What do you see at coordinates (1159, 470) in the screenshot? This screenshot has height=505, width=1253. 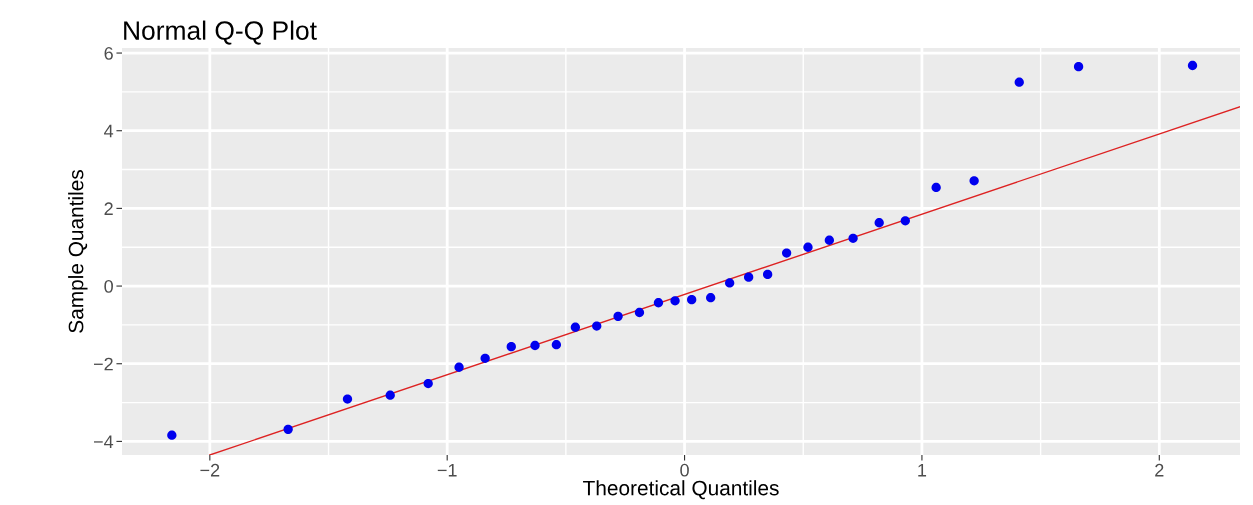 I see `x-tick-label: 2` at bounding box center [1159, 470].